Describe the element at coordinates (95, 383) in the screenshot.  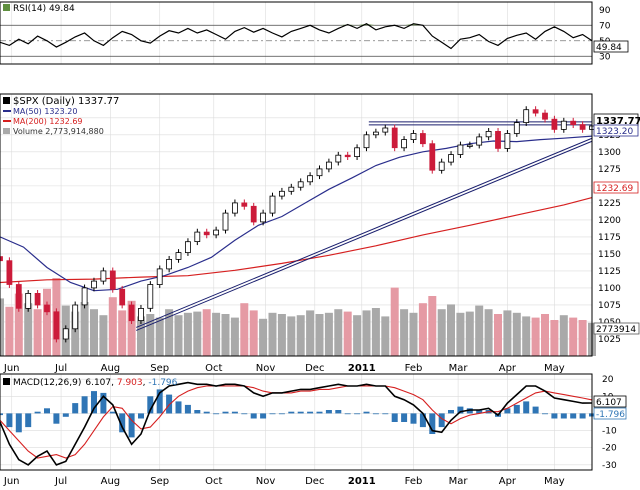
I see `macd-legend-label: MACD(12,26,9) 6.107, 7.903, -1.796` at that location.